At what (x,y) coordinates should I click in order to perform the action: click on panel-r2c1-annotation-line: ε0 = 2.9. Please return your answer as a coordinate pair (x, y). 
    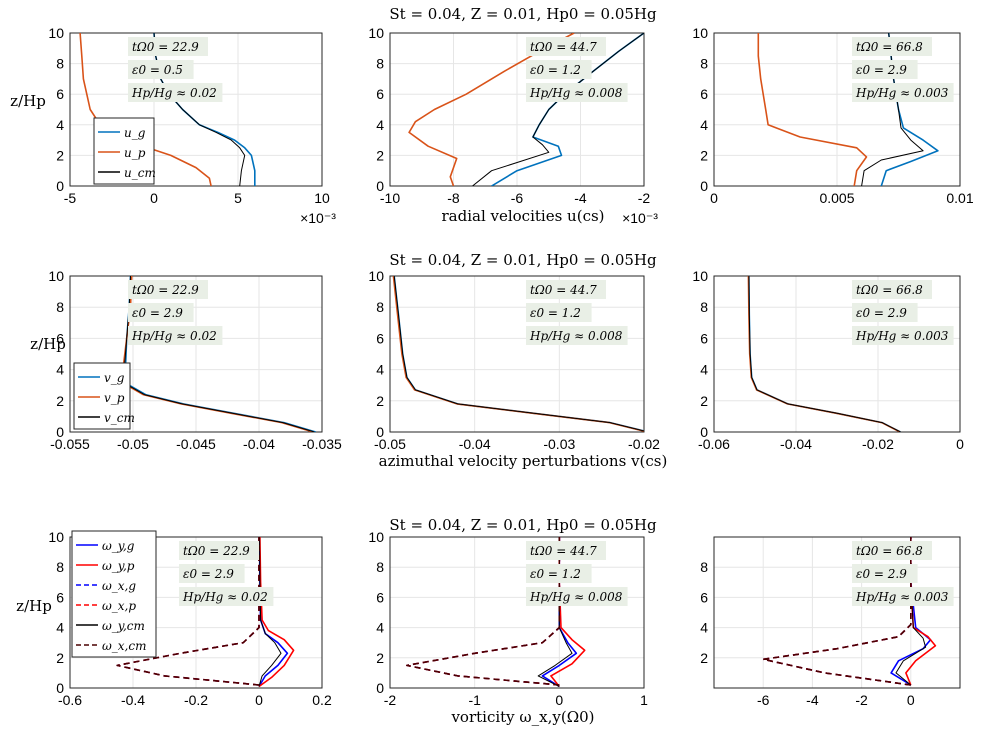
    Looking at the image, I should click on (157, 313).